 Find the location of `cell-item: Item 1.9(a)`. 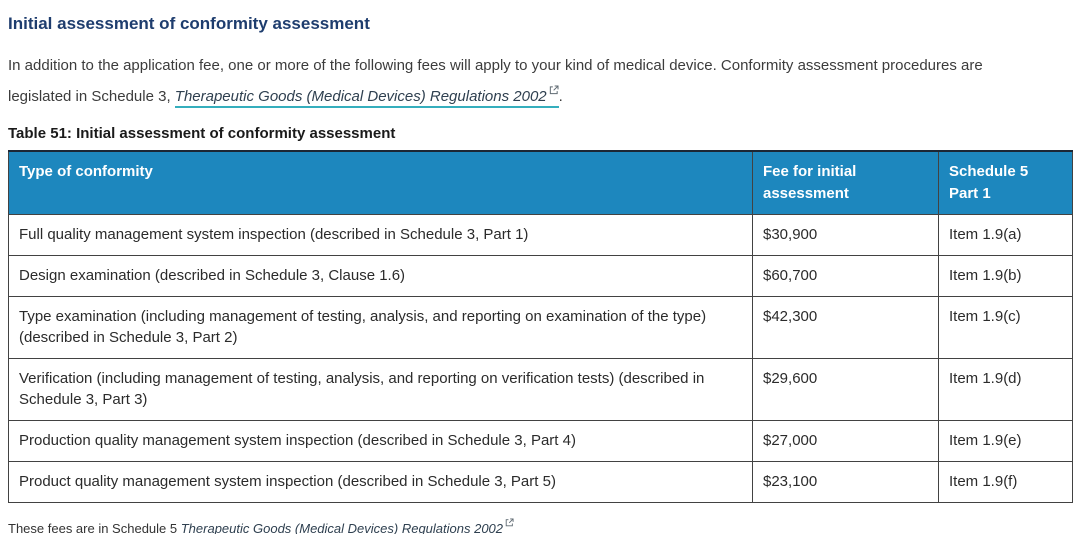

cell-item: Item 1.9(a) is located at coordinates (1005, 235).